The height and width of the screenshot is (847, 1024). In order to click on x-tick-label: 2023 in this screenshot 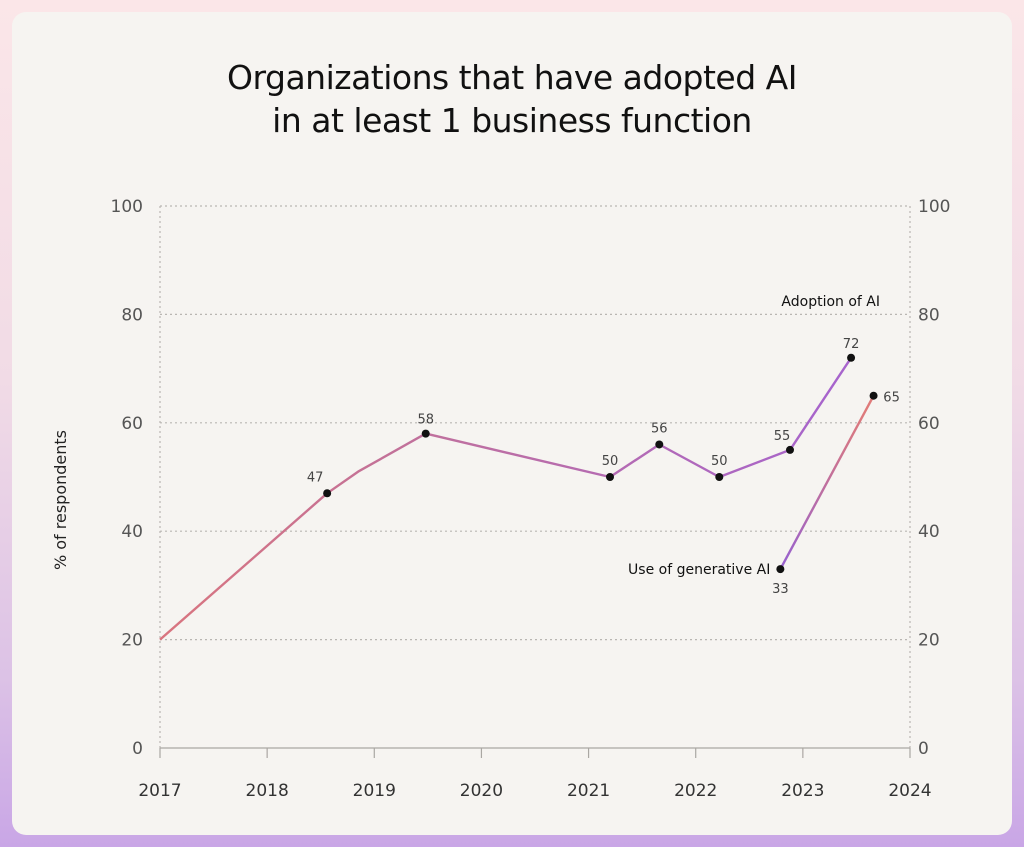, I will do `click(802, 791)`.